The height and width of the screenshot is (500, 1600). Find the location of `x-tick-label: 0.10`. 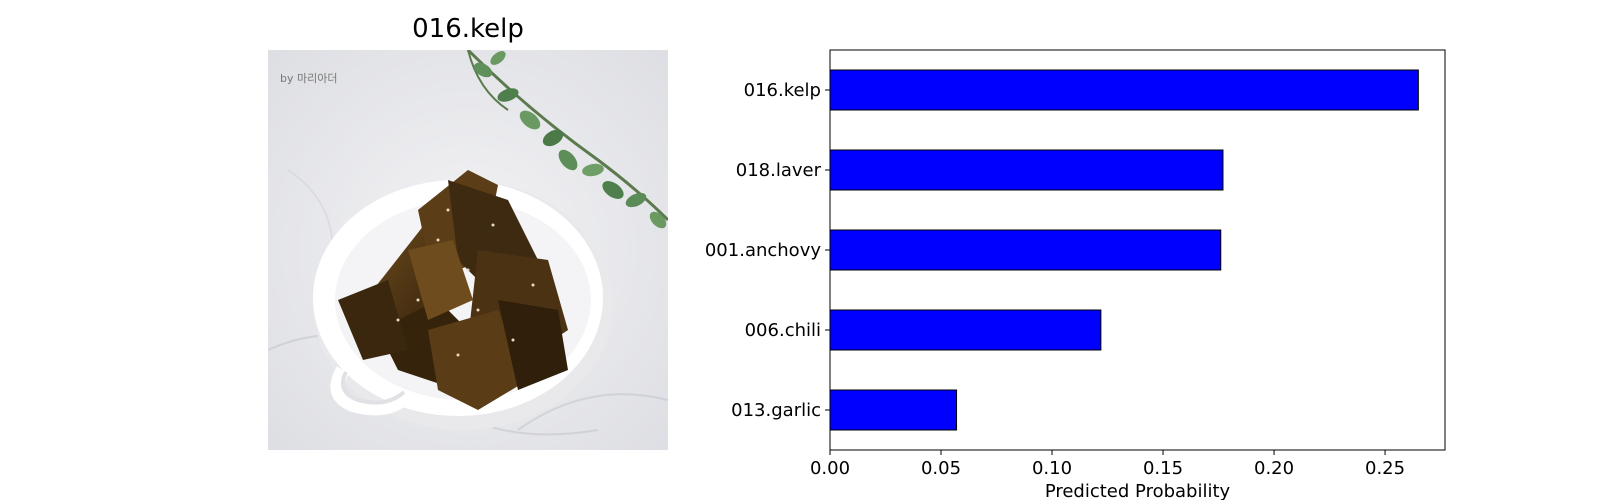

x-tick-label: 0.10 is located at coordinates (1052, 468).